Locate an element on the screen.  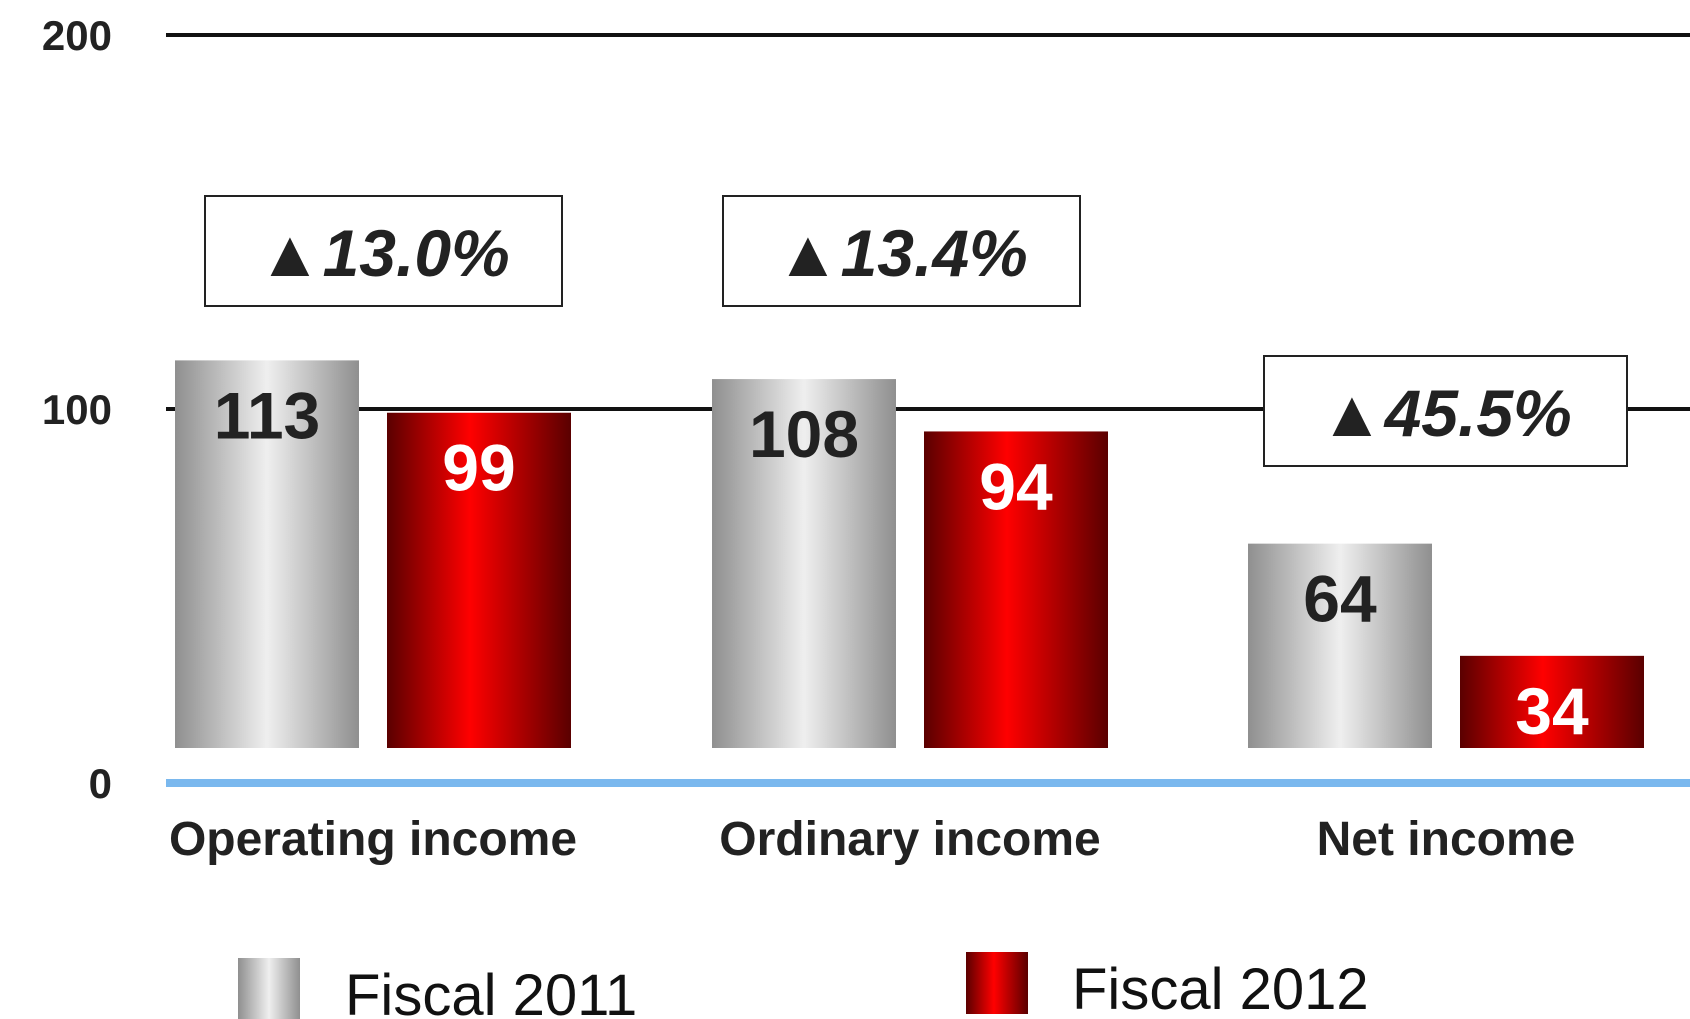
legend-item-fiscal-2012: Fiscal 2012 is located at coordinates (1167, 985).